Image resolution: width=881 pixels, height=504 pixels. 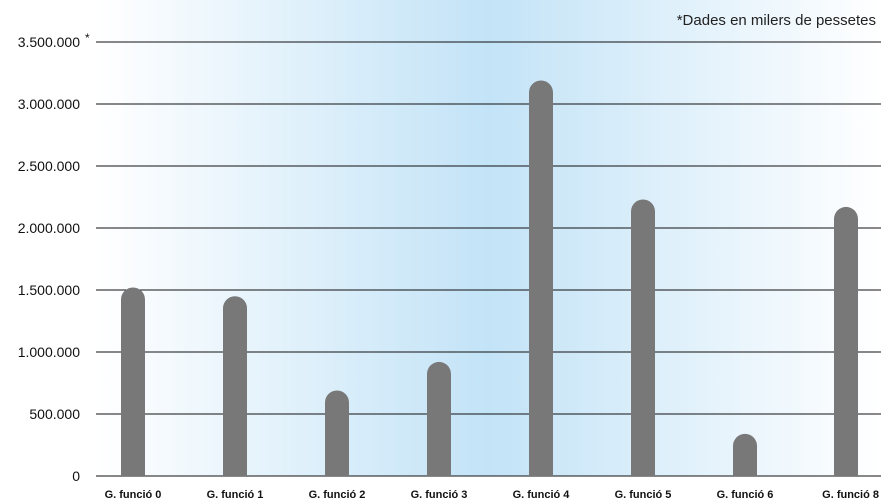 What do you see at coordinates (49, 290) in the screenshot?
I see `y-tick-label: 1.500.000` at bounding box center [49, 290].